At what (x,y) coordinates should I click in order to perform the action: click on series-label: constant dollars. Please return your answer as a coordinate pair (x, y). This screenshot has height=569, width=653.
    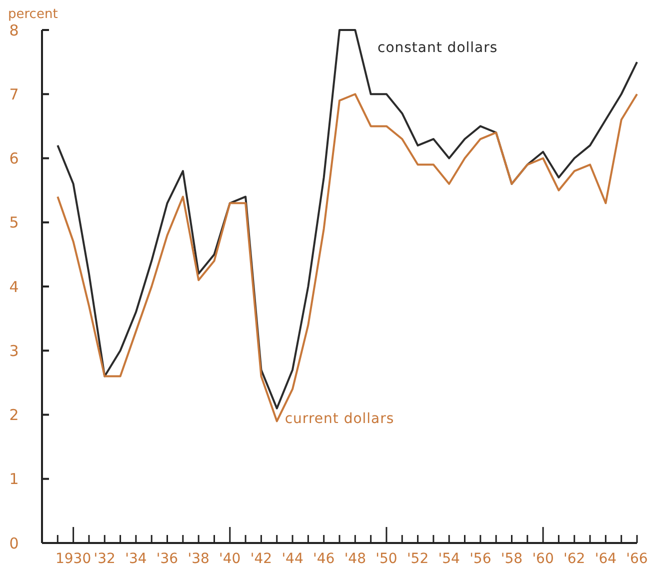
    Looking at the image, I should click on (438, 48).